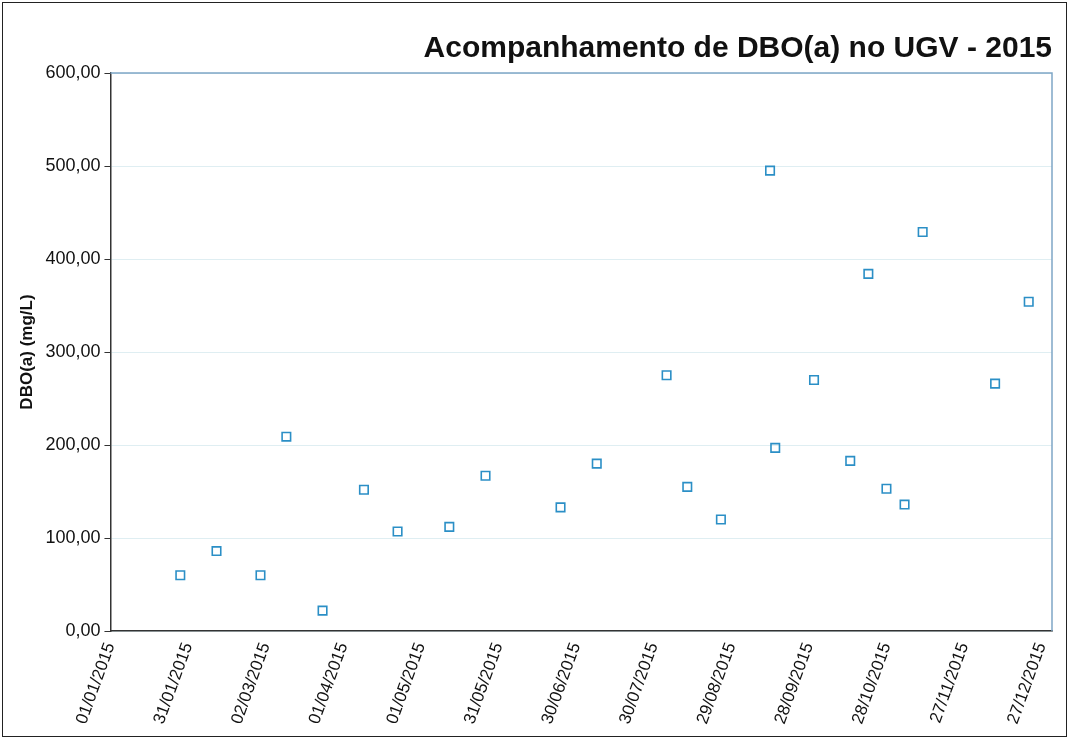 The image size is (1069, 737). What do you see at coordinates (737, 47) in the screenshot?
I see `chart-title: Acompanhamento de DBO(a) no UGV - 2015` at bounding box center [737, 47].